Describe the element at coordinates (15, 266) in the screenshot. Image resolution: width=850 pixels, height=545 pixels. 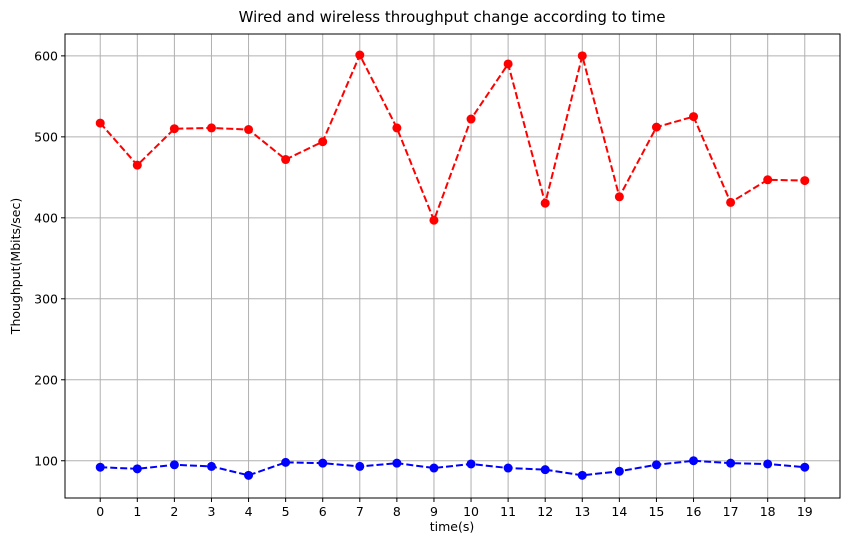
I see `y-axis-label: Thoughput(Mbits/sec)` at that location.